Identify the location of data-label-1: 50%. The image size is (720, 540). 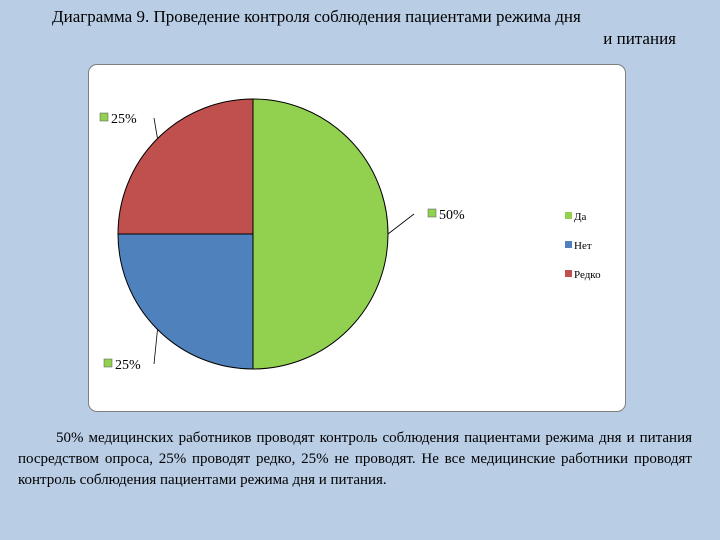
(452, 215).